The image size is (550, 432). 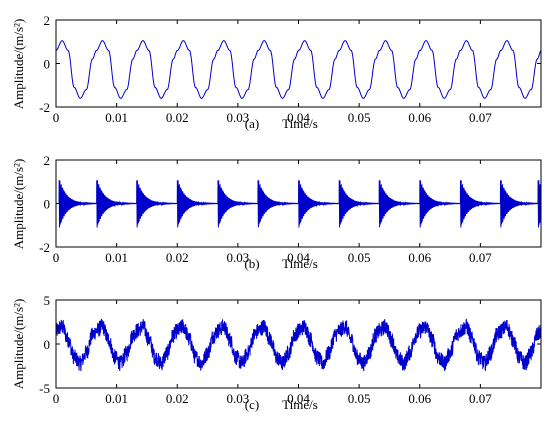 I want to click on panel-caption: (c), so click(x=252, y=404).